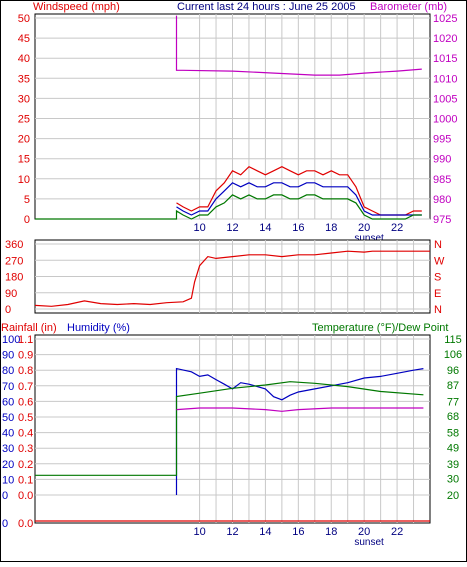 This screenshot has width=467, height=567. Describe the element at coordinates (437, 294) in the screenshot. I see `compass-tick-label: E` at that location.